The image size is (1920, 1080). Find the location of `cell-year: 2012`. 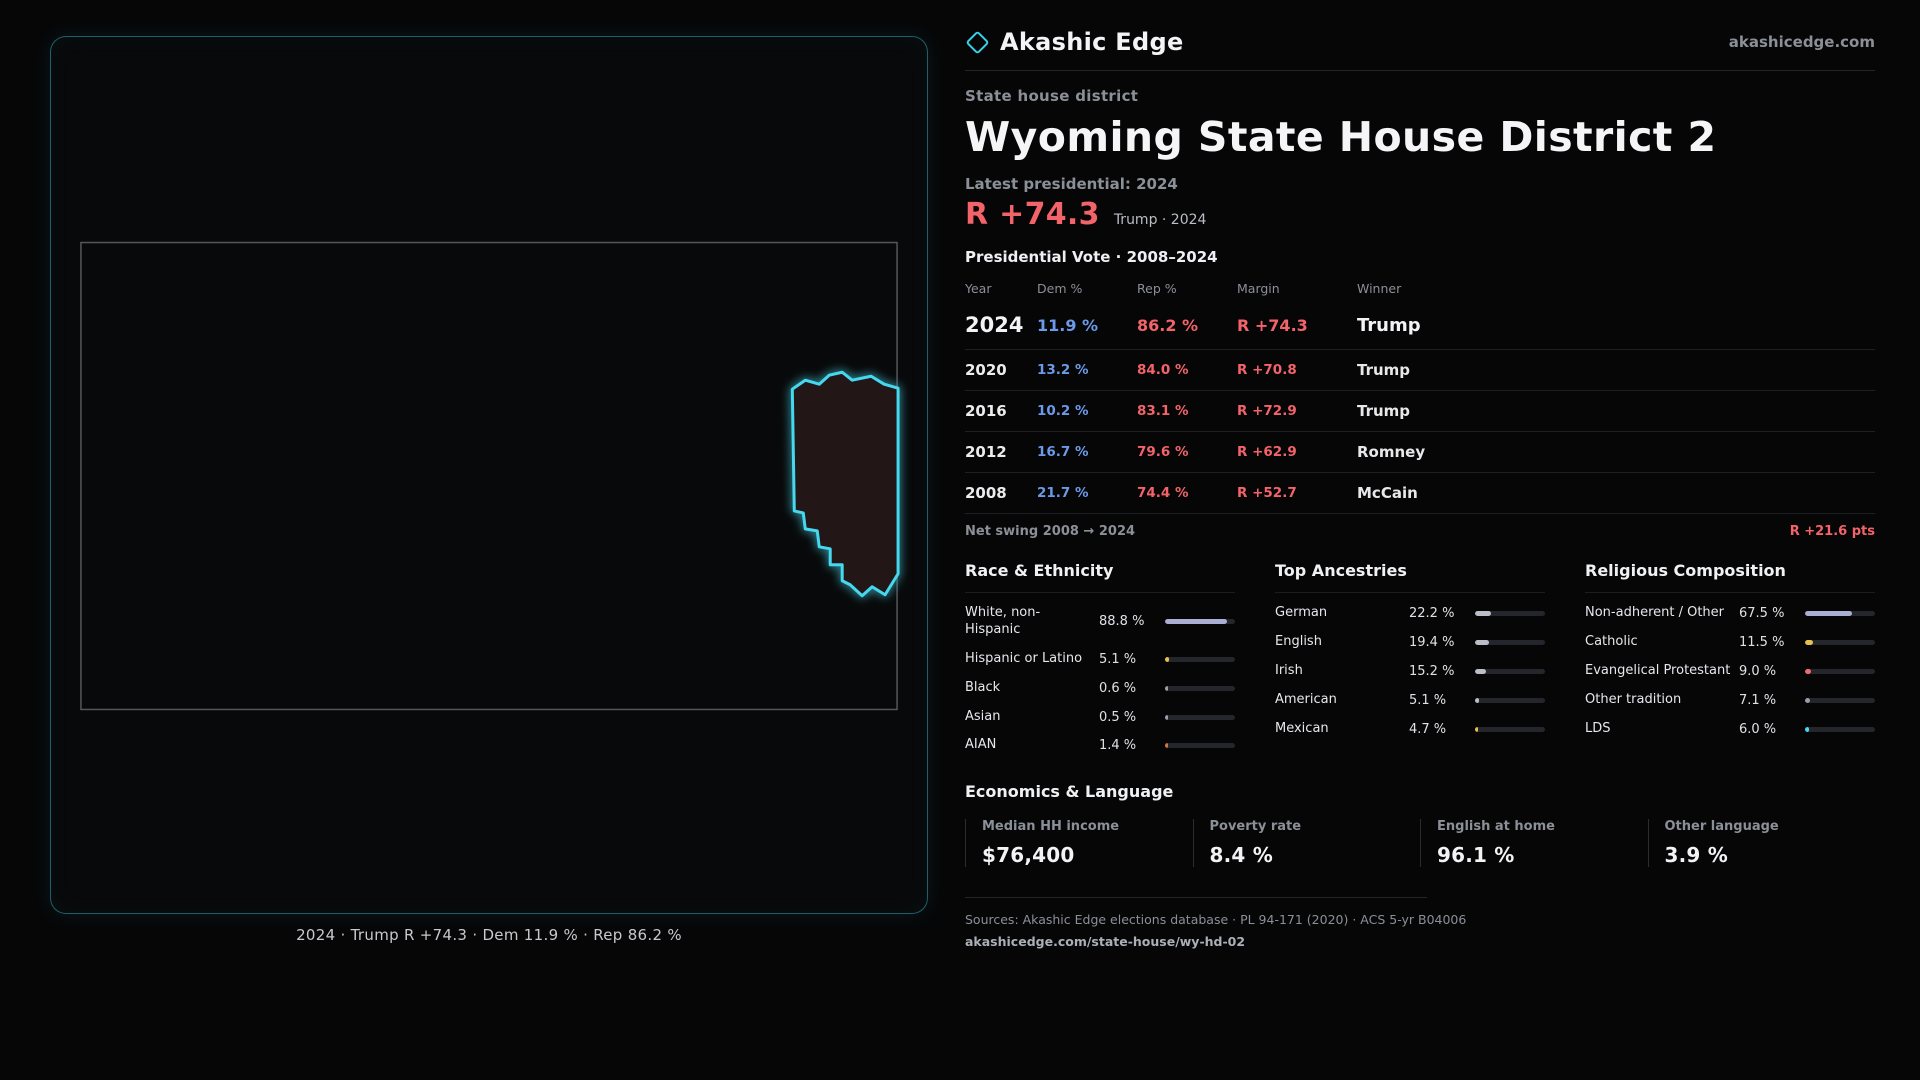

cell-year: 2012 is located at coordinates (986, 452).